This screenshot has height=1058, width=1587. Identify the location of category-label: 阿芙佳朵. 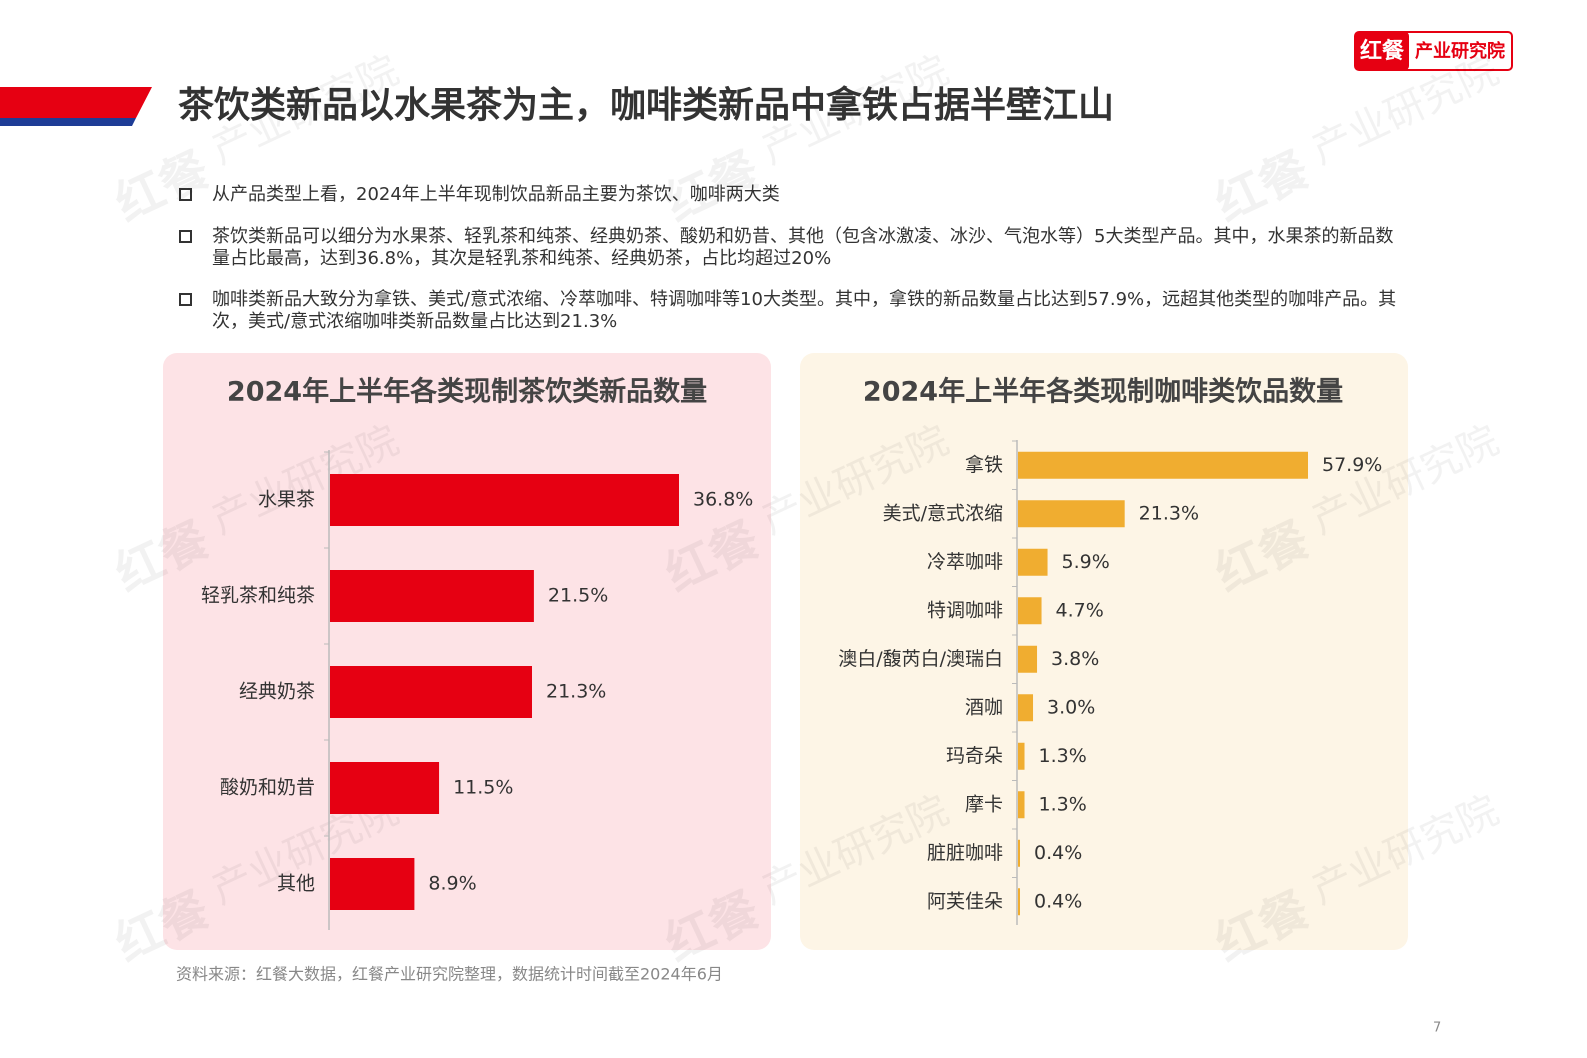
(965, 901).